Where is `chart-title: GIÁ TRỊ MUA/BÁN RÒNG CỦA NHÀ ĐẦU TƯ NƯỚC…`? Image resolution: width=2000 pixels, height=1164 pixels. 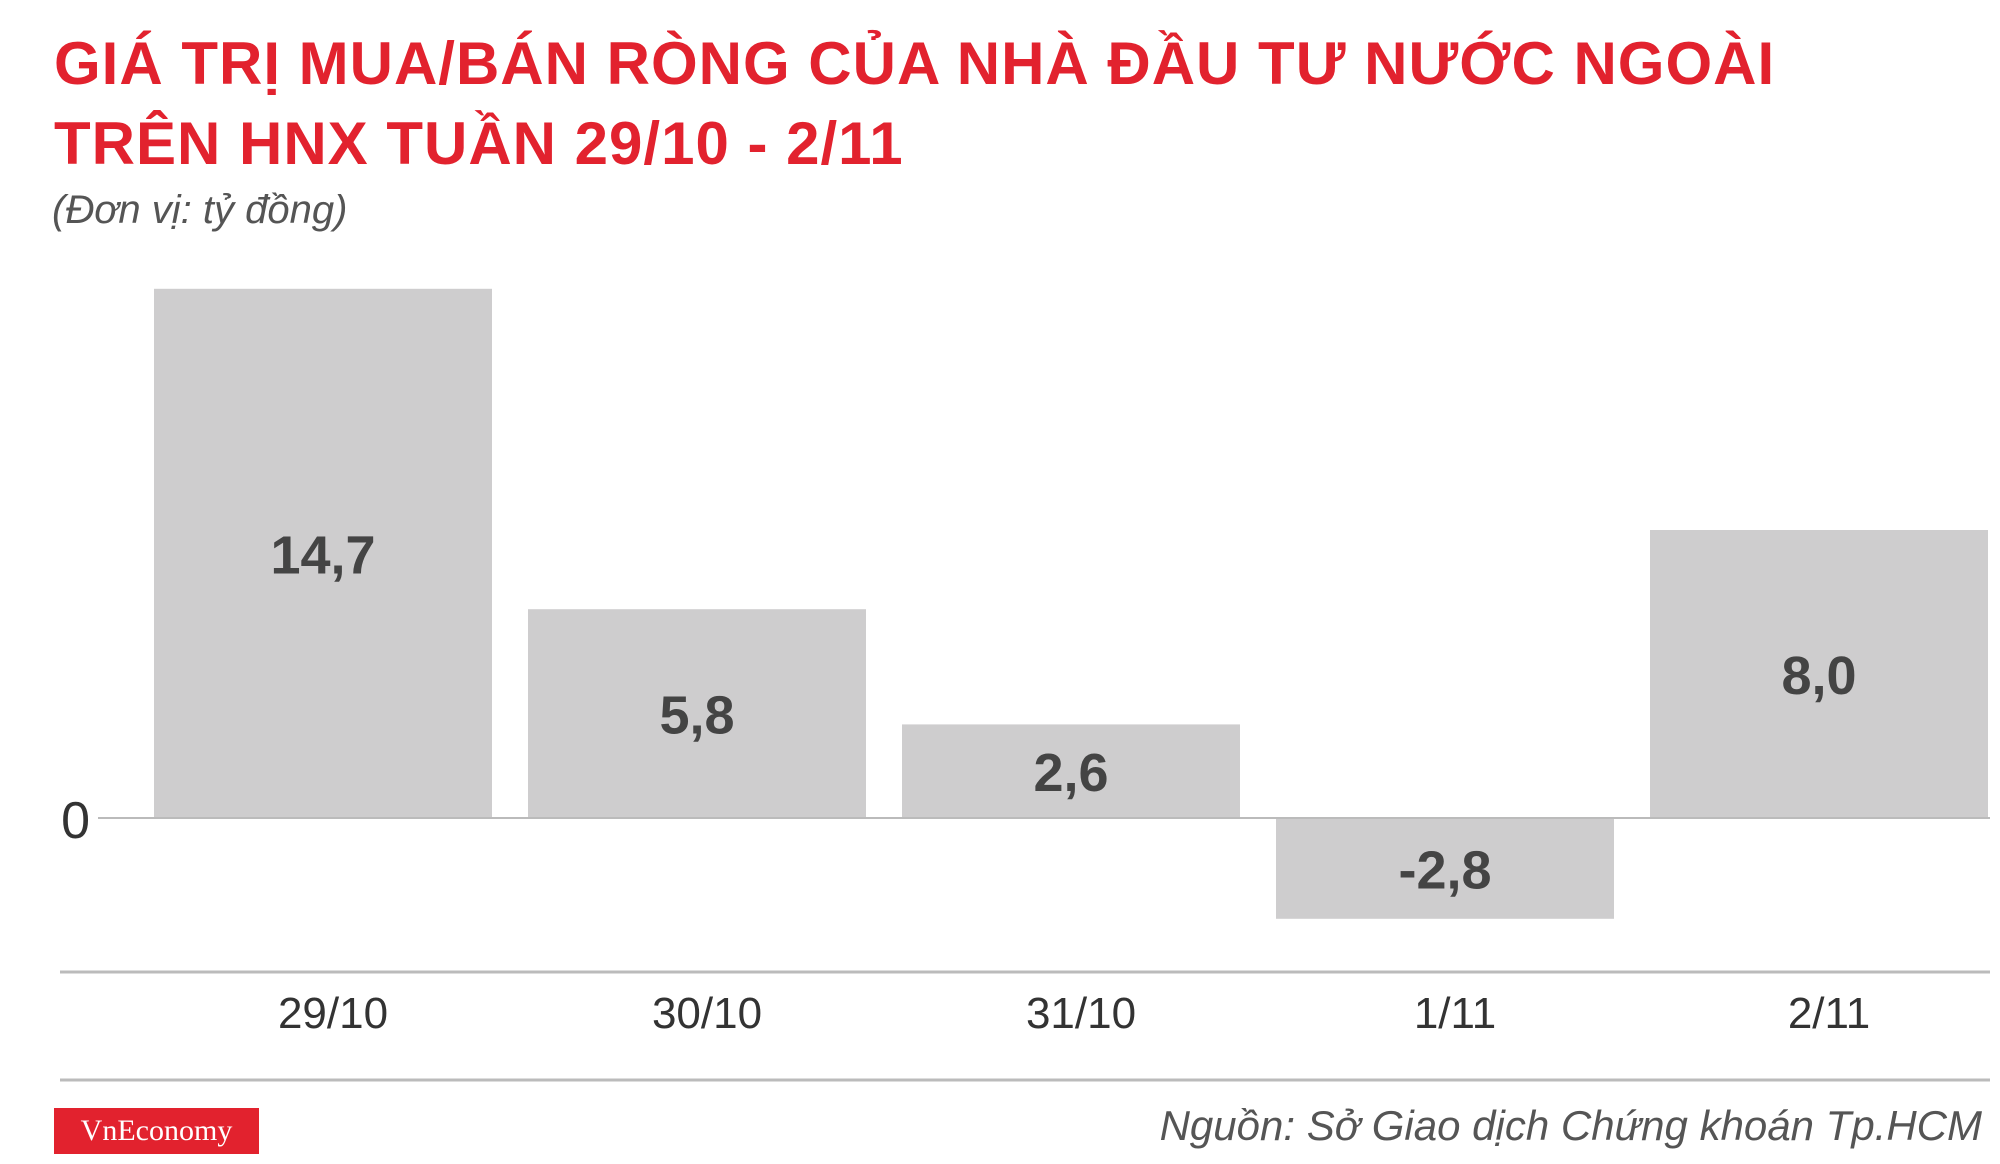
chart-title: GIÁ TRỊ MUA/BÁN RÒNG CỦA NHÀ ĐẦU TƯ NƯỚC… is located at coordinates (1004, 104).